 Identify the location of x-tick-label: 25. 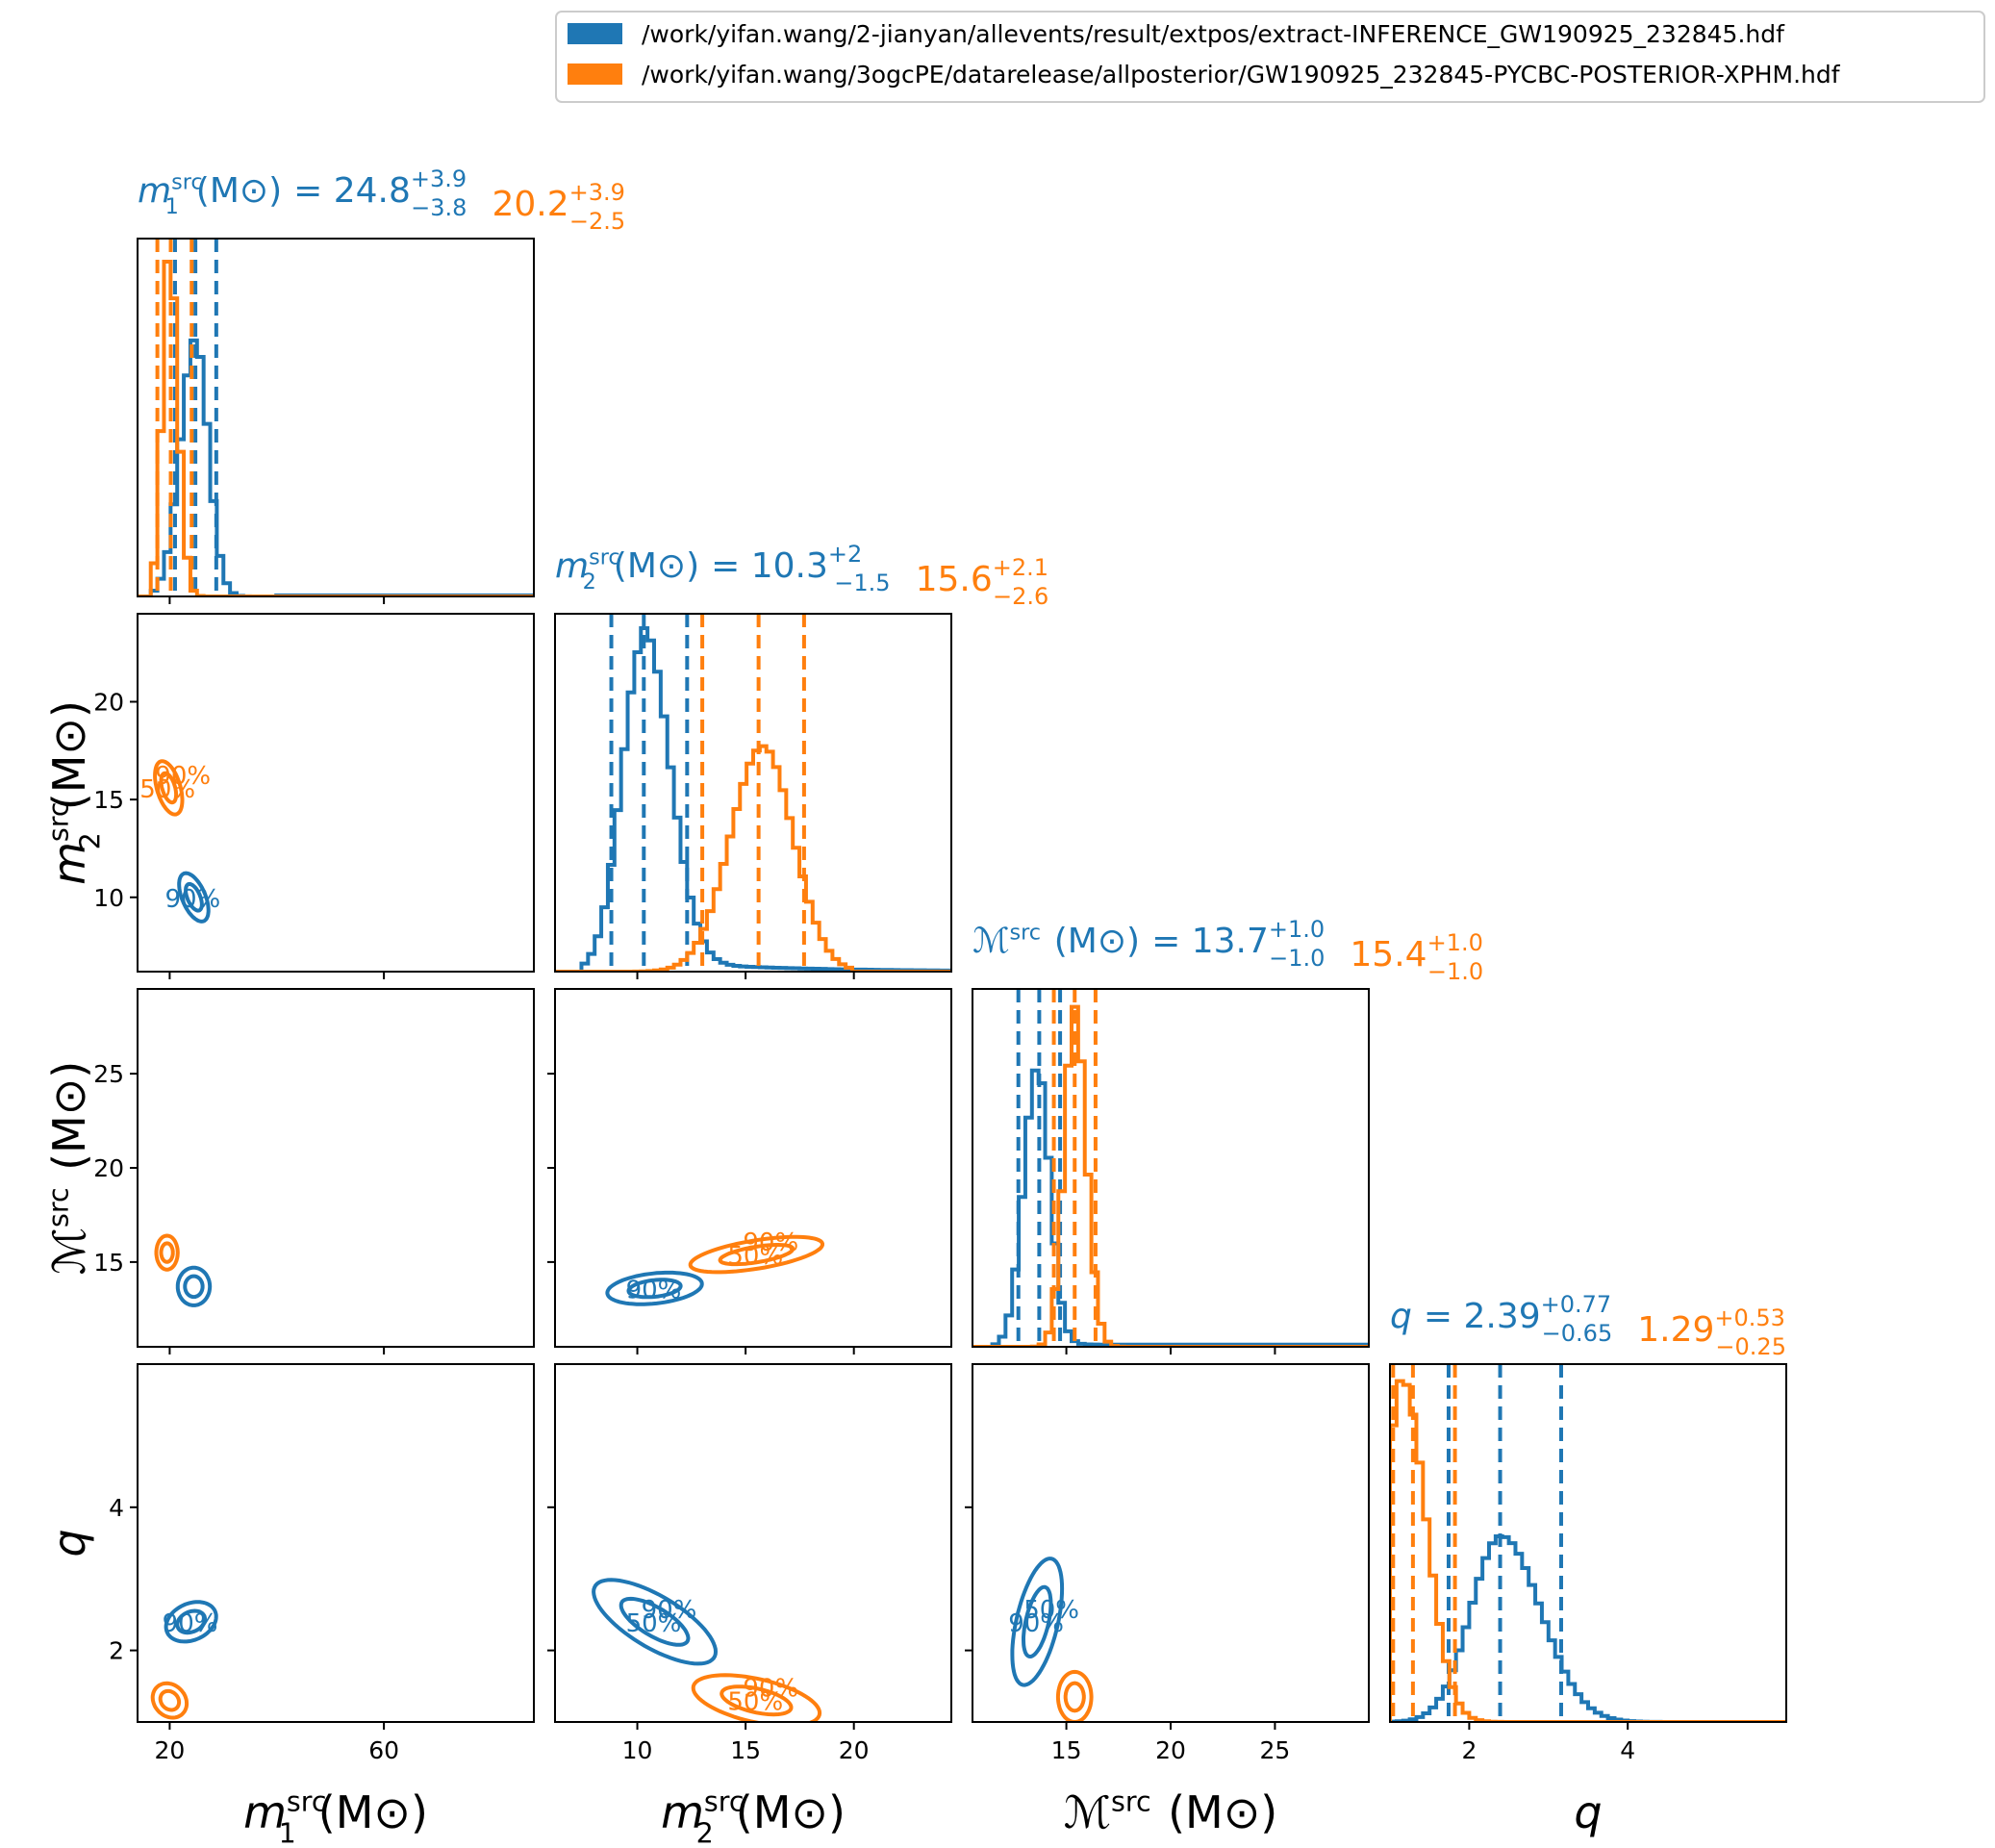
(1275, 1750).